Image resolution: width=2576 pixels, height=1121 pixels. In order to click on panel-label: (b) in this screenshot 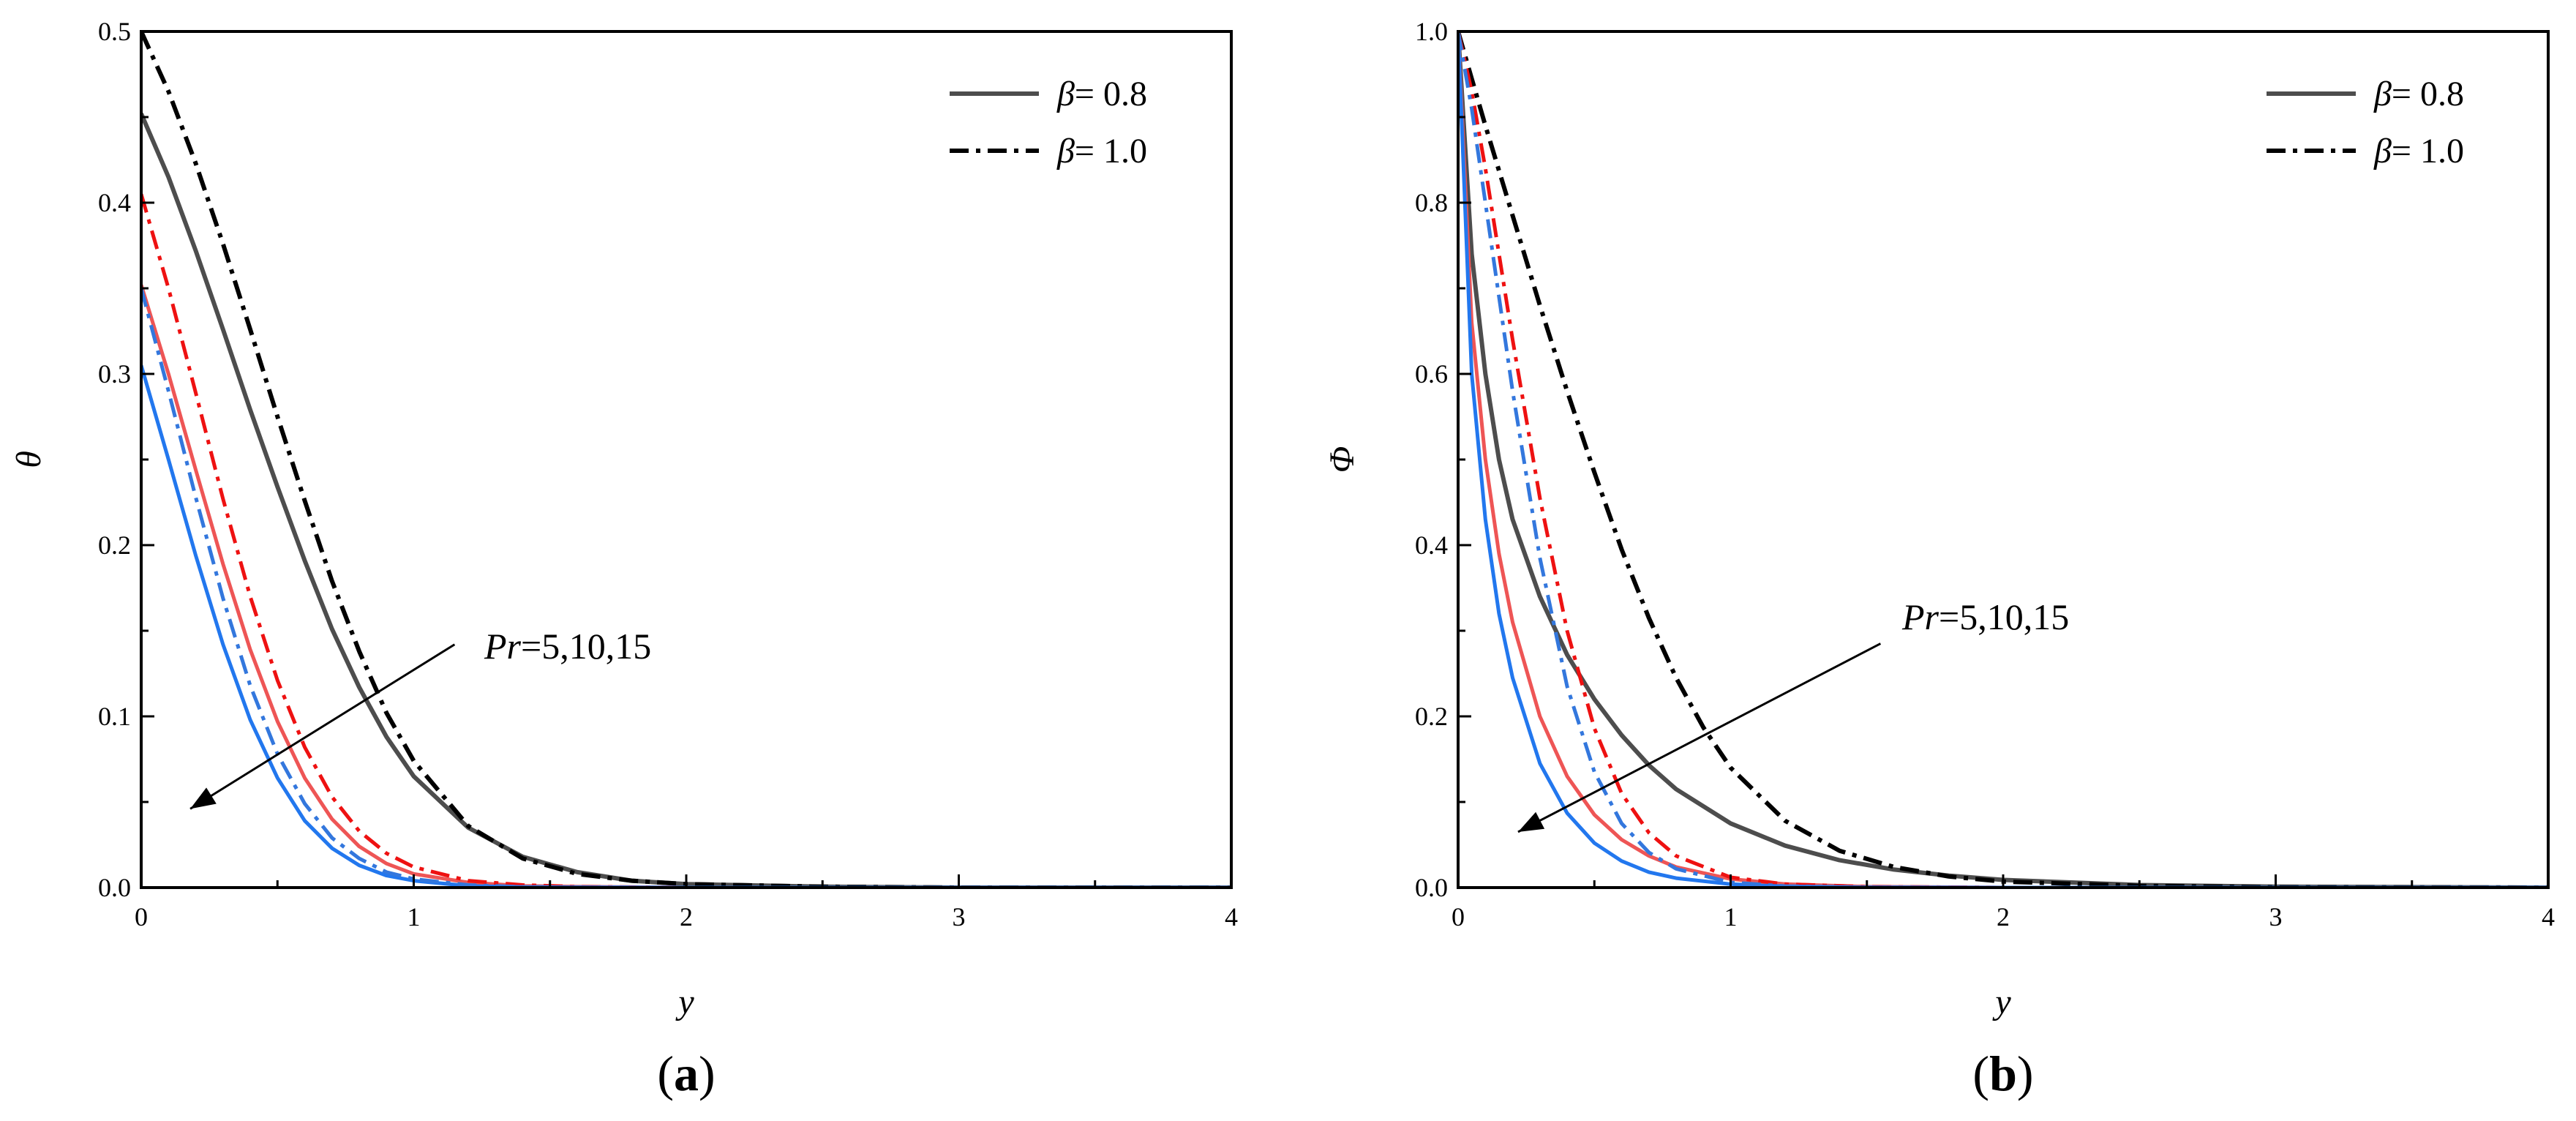, I will do `click(2002, 1073)`.